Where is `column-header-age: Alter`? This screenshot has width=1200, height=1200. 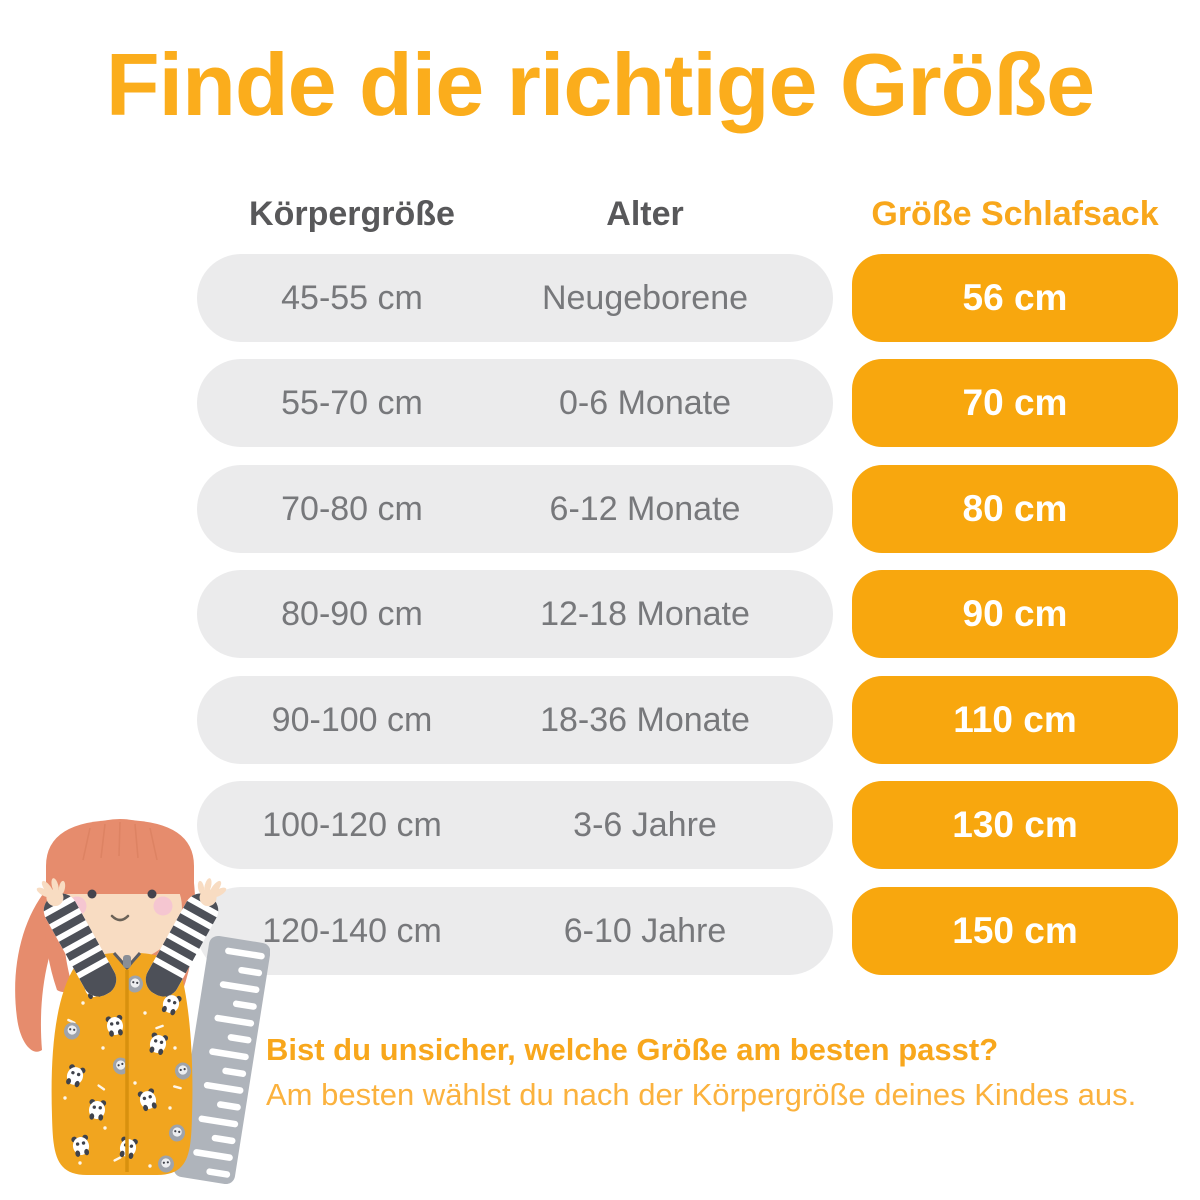
column-header-age: Alter is located at coordinates (645, 214).